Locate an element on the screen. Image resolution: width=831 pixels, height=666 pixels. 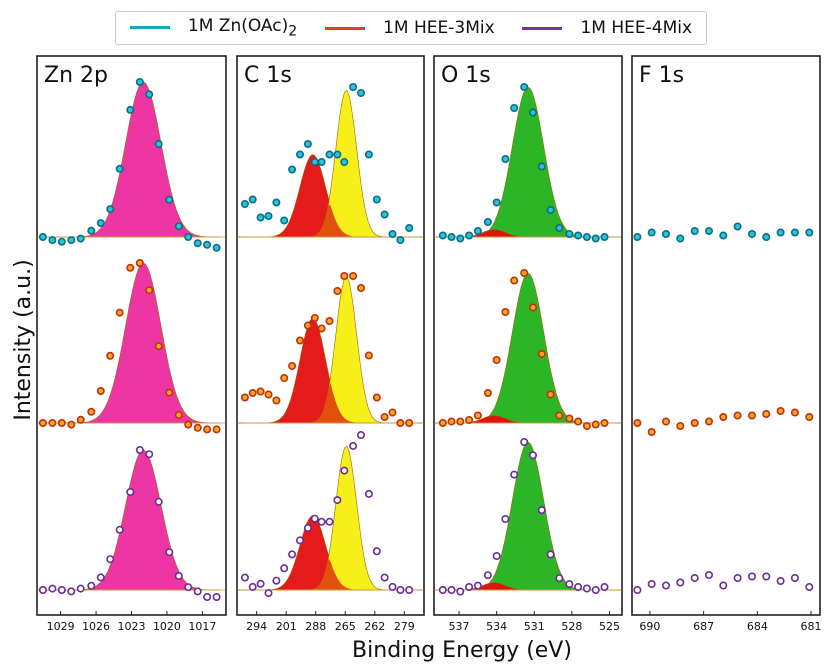
legend-swatch-hee-4mix is located at coordinates (542, 28).